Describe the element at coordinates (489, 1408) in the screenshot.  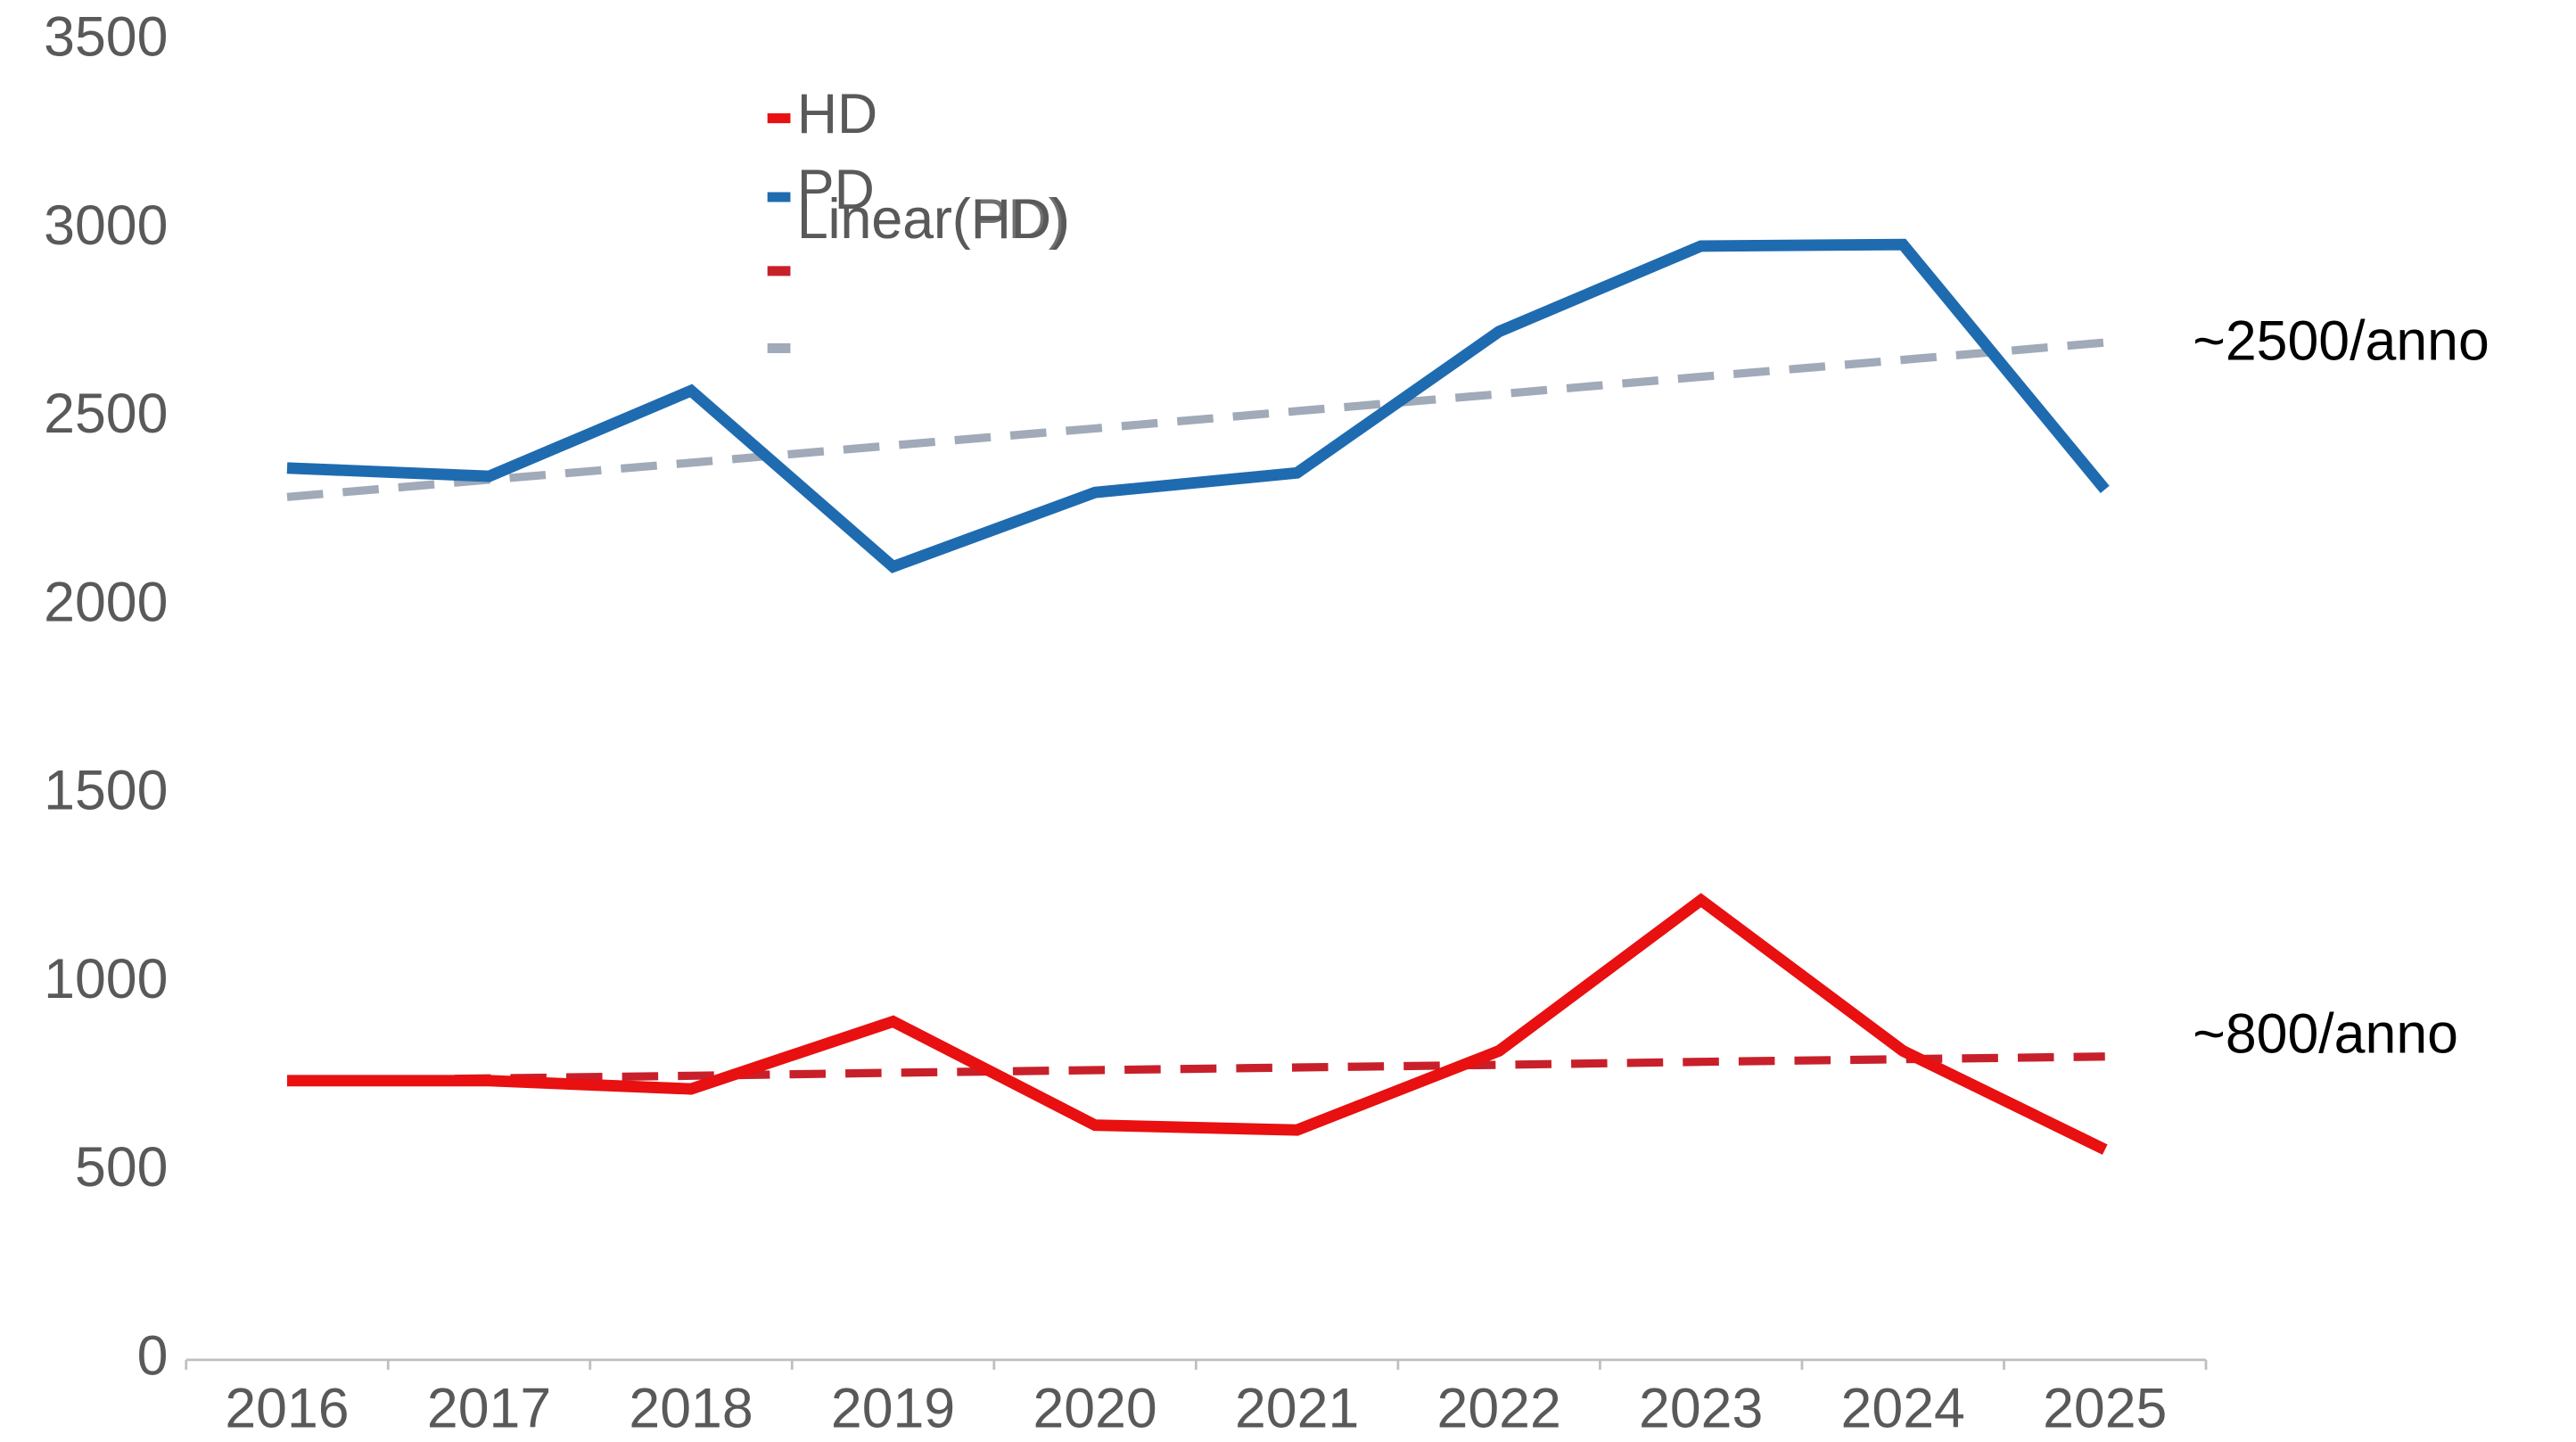
I see `x-tick-label: 2017` at that location.